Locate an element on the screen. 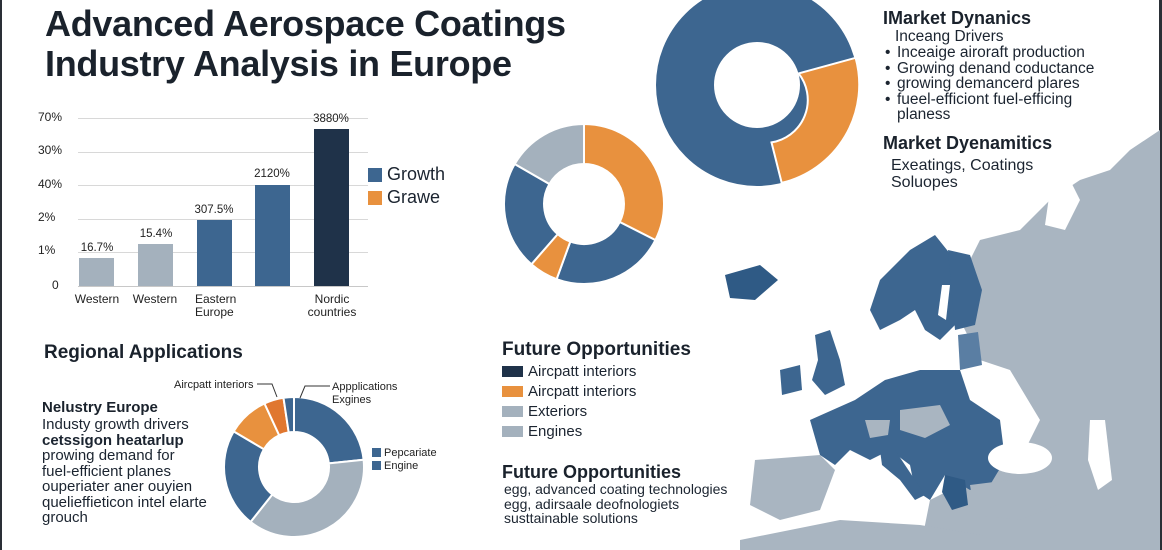  map-region-uk is located at coordinates (828, 362).